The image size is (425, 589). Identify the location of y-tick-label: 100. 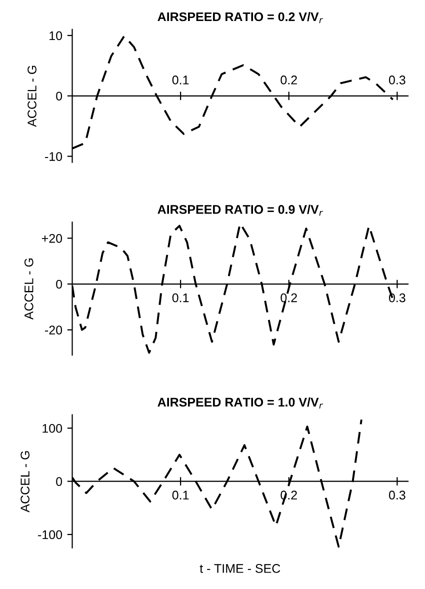
(52, 428).